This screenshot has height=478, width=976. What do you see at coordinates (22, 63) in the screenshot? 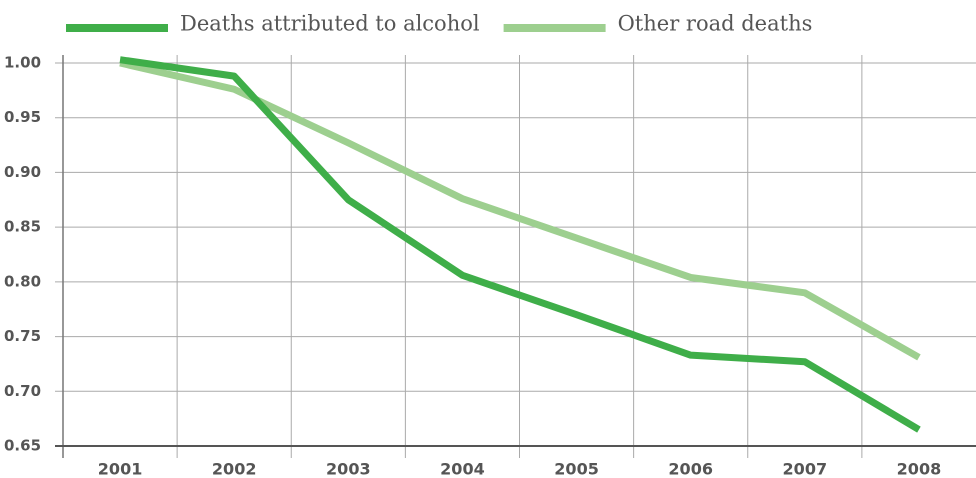
I see `y-tick-label: 1.00` at bounding box center [22, 63].